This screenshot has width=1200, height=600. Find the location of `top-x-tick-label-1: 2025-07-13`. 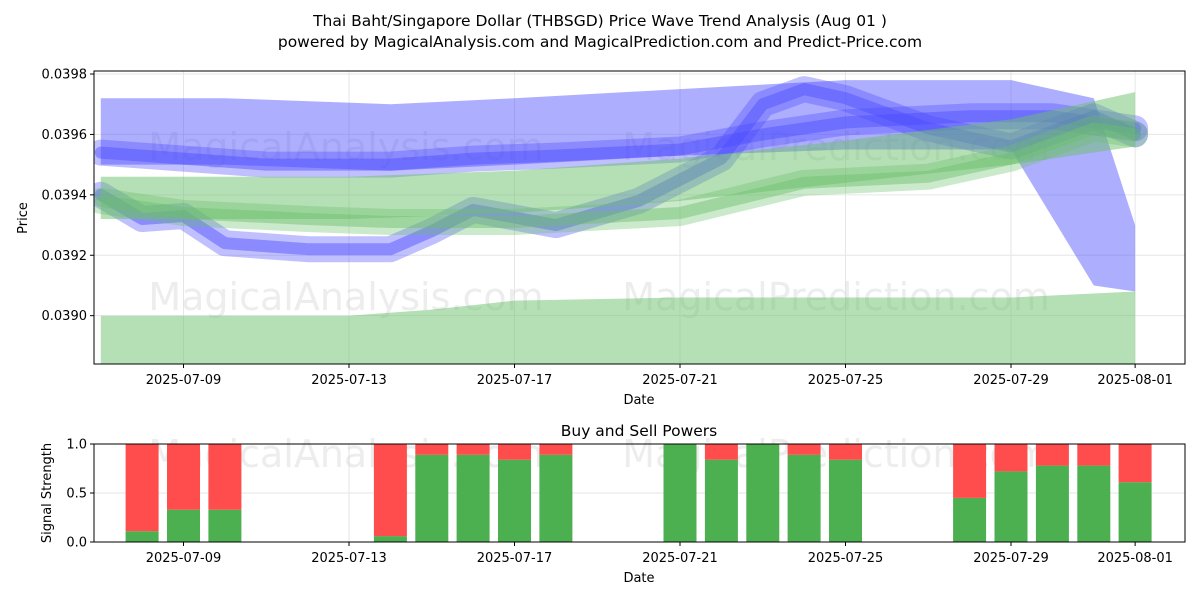

top-x-tick-label-1: 2025-07-13 is located at coordinates (349, 380).